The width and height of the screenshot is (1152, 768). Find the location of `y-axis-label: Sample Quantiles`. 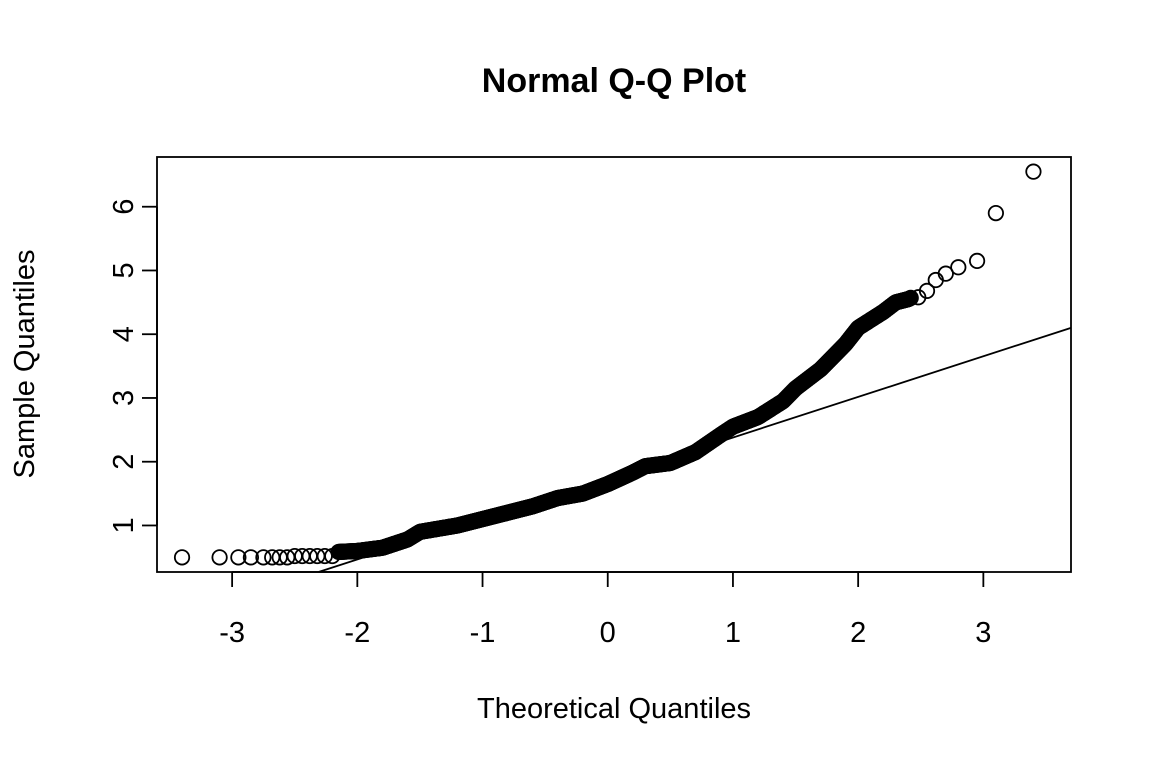

y-axis-label: Sample Quantiles is located at coordinates (25, 364).